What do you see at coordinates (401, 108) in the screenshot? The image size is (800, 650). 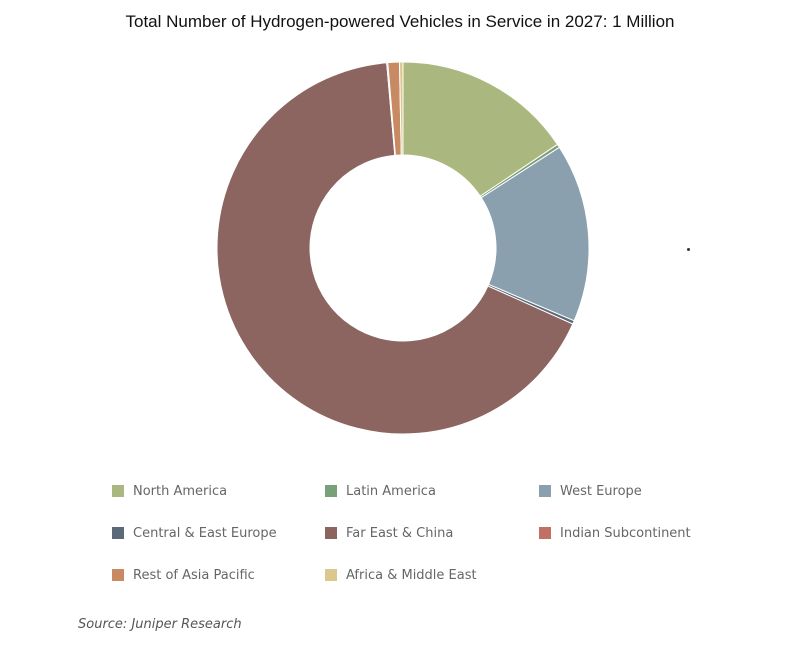 I see `slice-africa-and-middle-east` at bounding box center [401, 108].